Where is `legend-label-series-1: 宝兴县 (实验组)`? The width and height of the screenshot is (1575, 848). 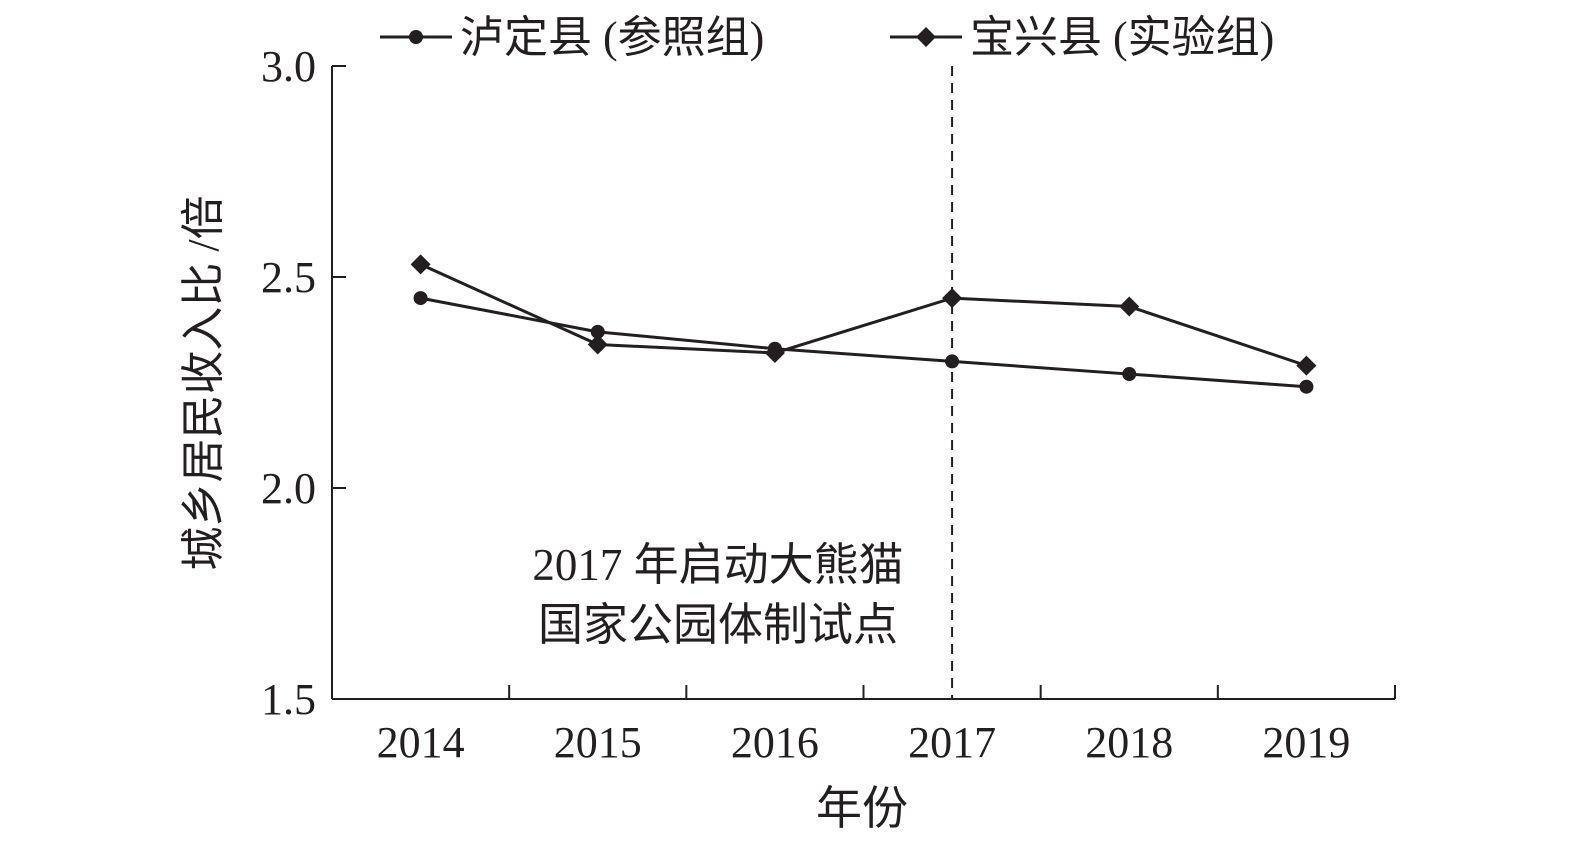
legend-label-series-1: 宝兴县 (实验组) is located at coordinates (1122, 37).